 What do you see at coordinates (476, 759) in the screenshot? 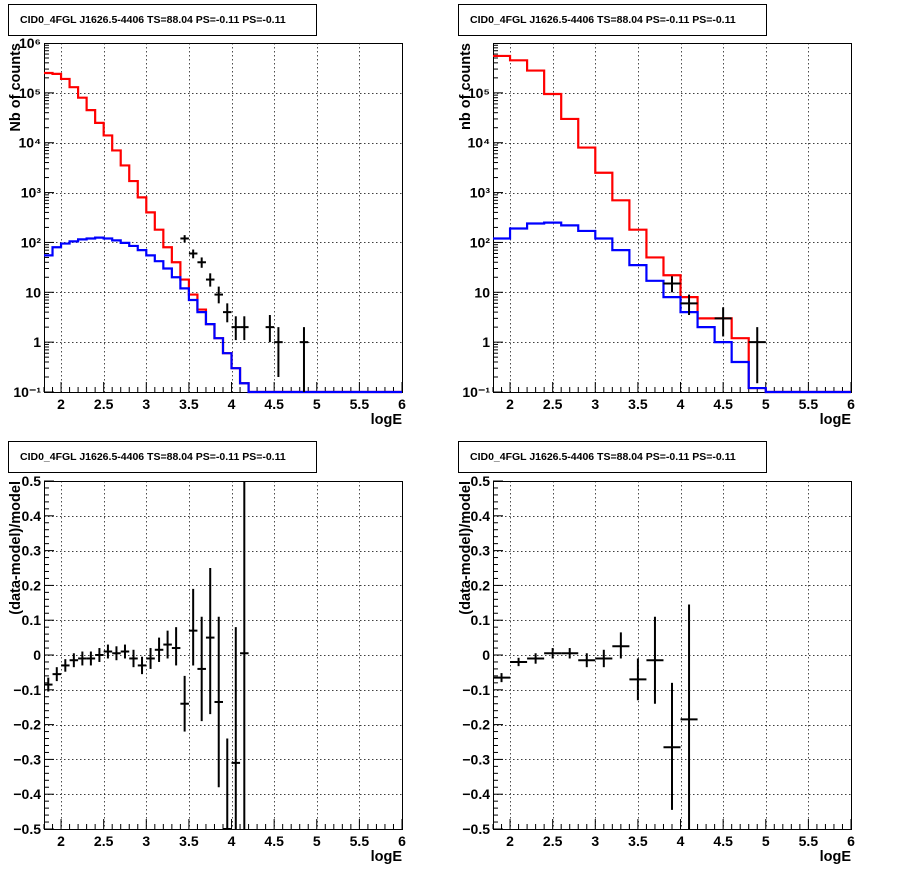
I see `y-tick-label: −0.3` at bounding box center [476, 759].